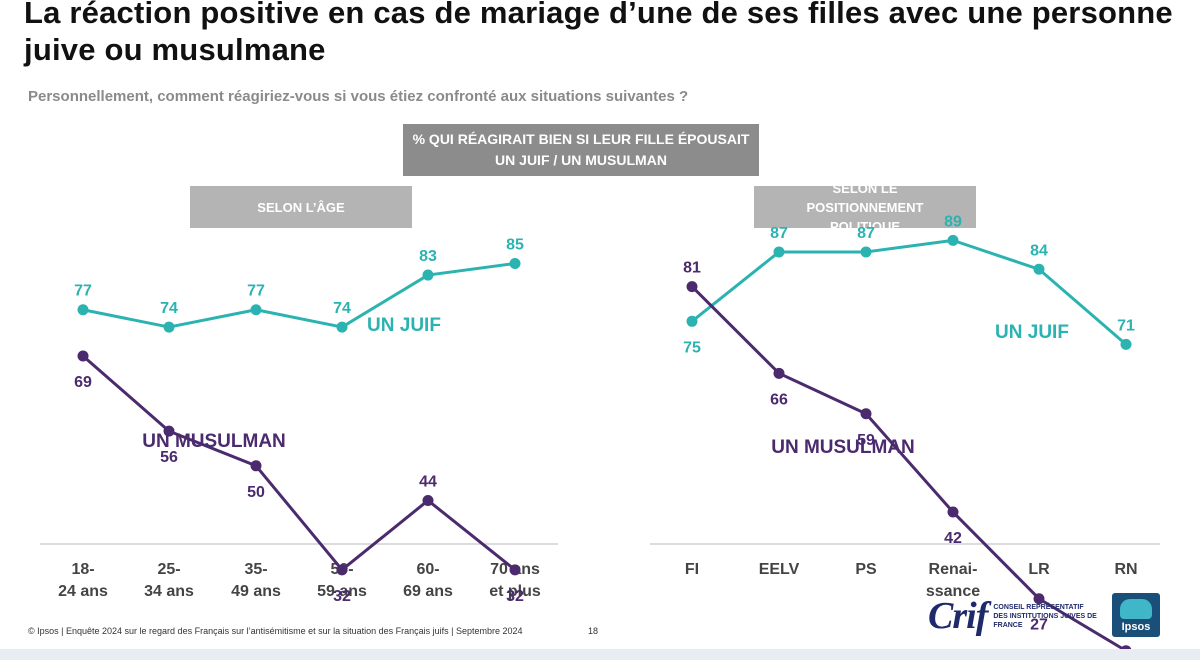  I want to click on x-tick-label: EELV, so click(779, 569).